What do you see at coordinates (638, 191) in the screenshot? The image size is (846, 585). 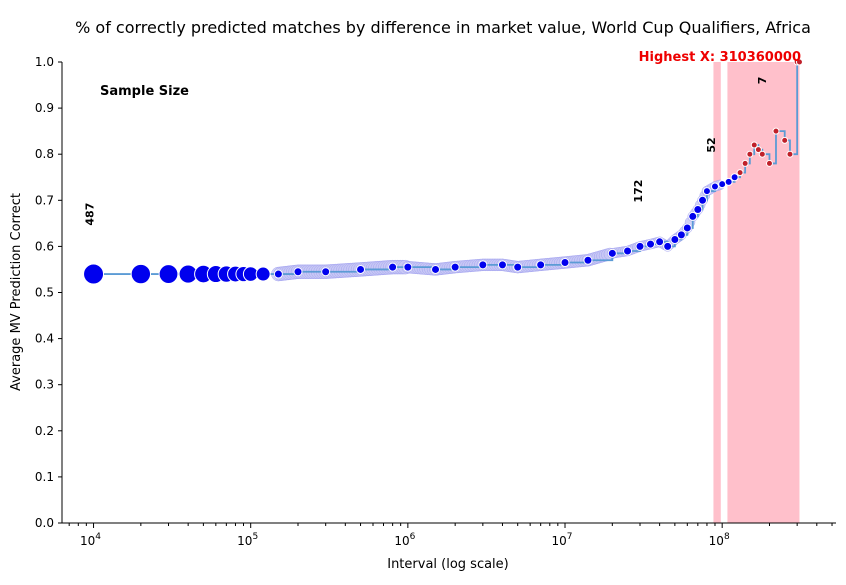 I see `sample-count-label: 172` at bounding box center [638, 191].